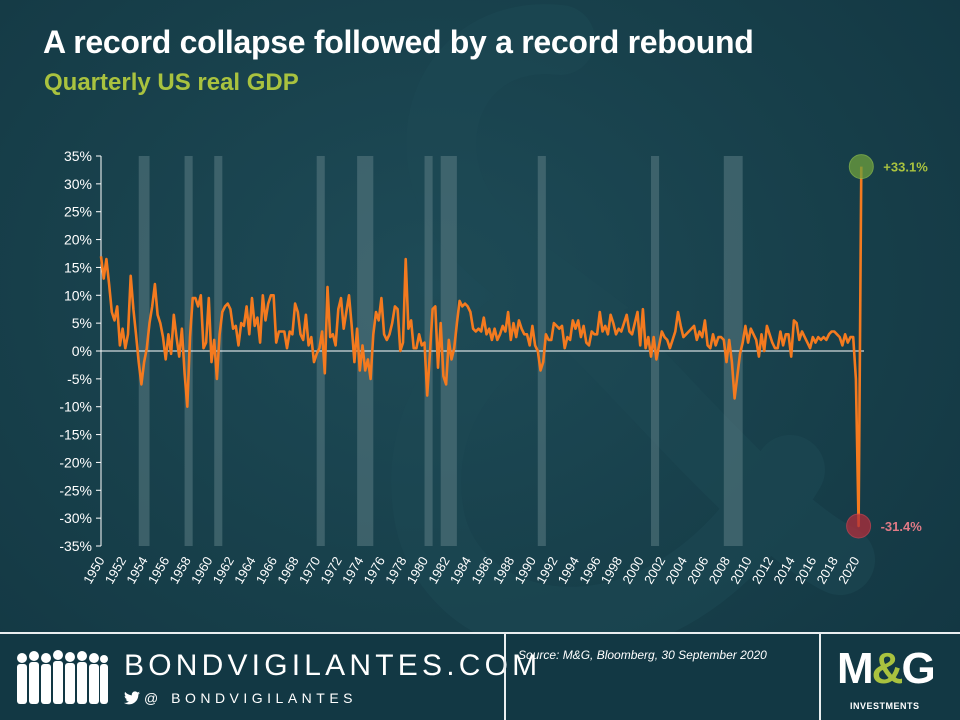 This screenshot has height=720, width=960. Describe the element at coordinates (848, 570) in the screenshot. I see `x-tick-label: 2020` at that location.